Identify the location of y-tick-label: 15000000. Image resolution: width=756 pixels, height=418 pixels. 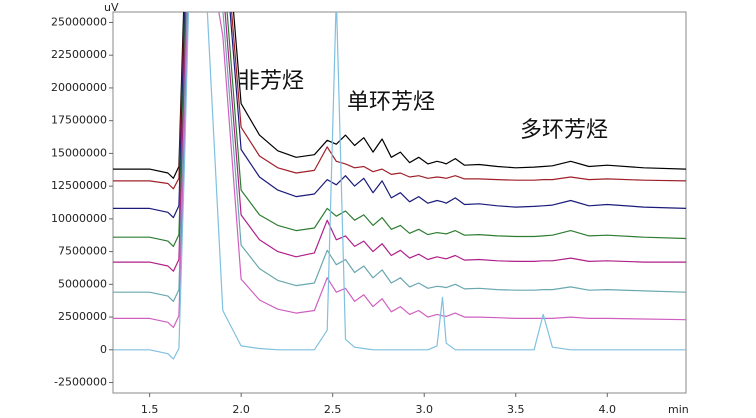
(79, 152).